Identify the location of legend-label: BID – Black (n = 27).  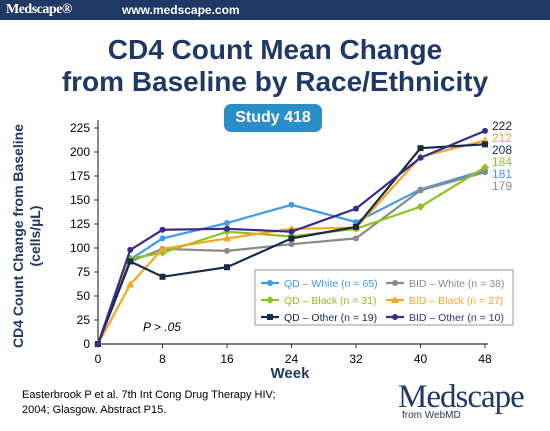
(456, 301).